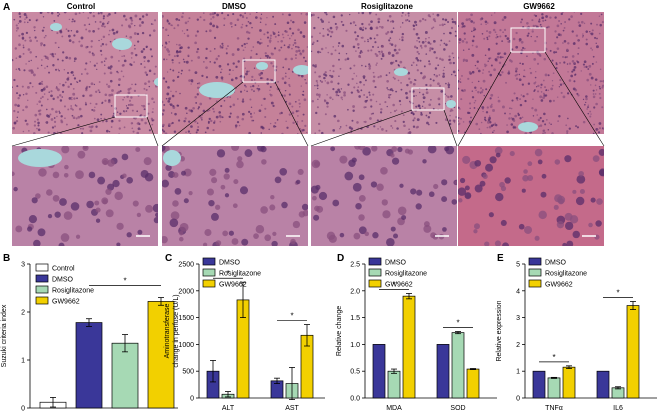 The height and width of the screenshot is (415, 669). Describe the element at coordinates (188, 372) in the screenshot. I see `y-tick-label: 500` at that location.